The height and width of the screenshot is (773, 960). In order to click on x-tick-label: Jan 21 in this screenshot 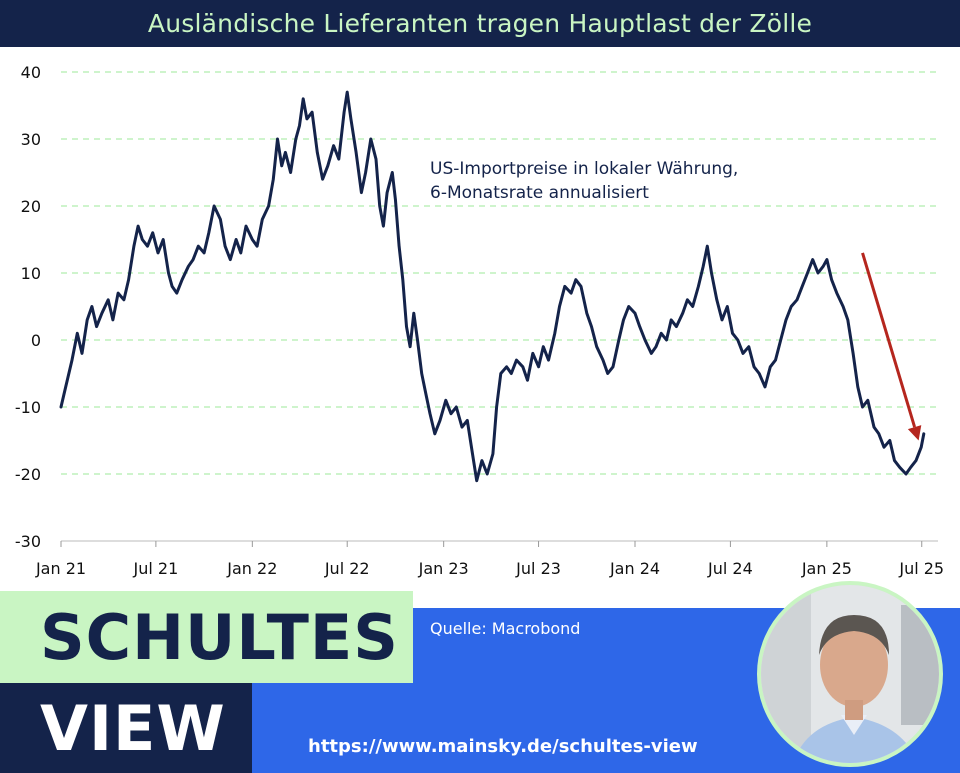, I will do `click(60, 568)`.